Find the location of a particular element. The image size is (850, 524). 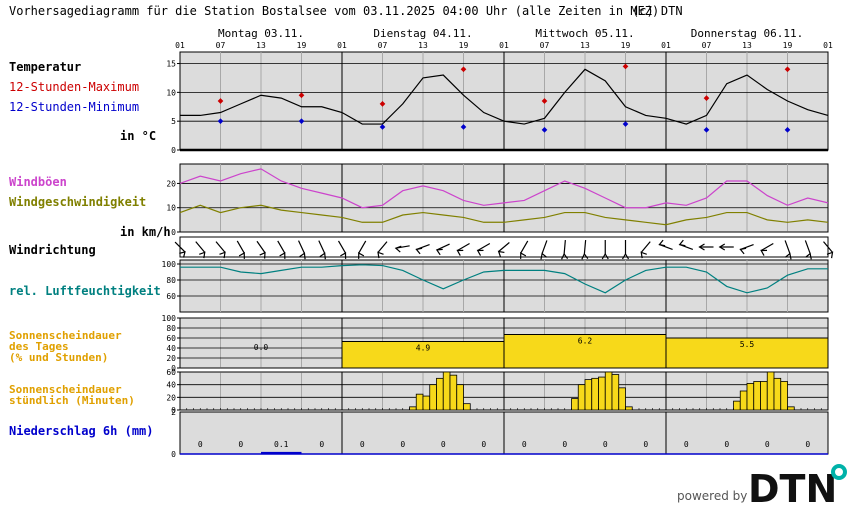

sunshine-daily-label: 4.9 is located at coordinates (423, 348).